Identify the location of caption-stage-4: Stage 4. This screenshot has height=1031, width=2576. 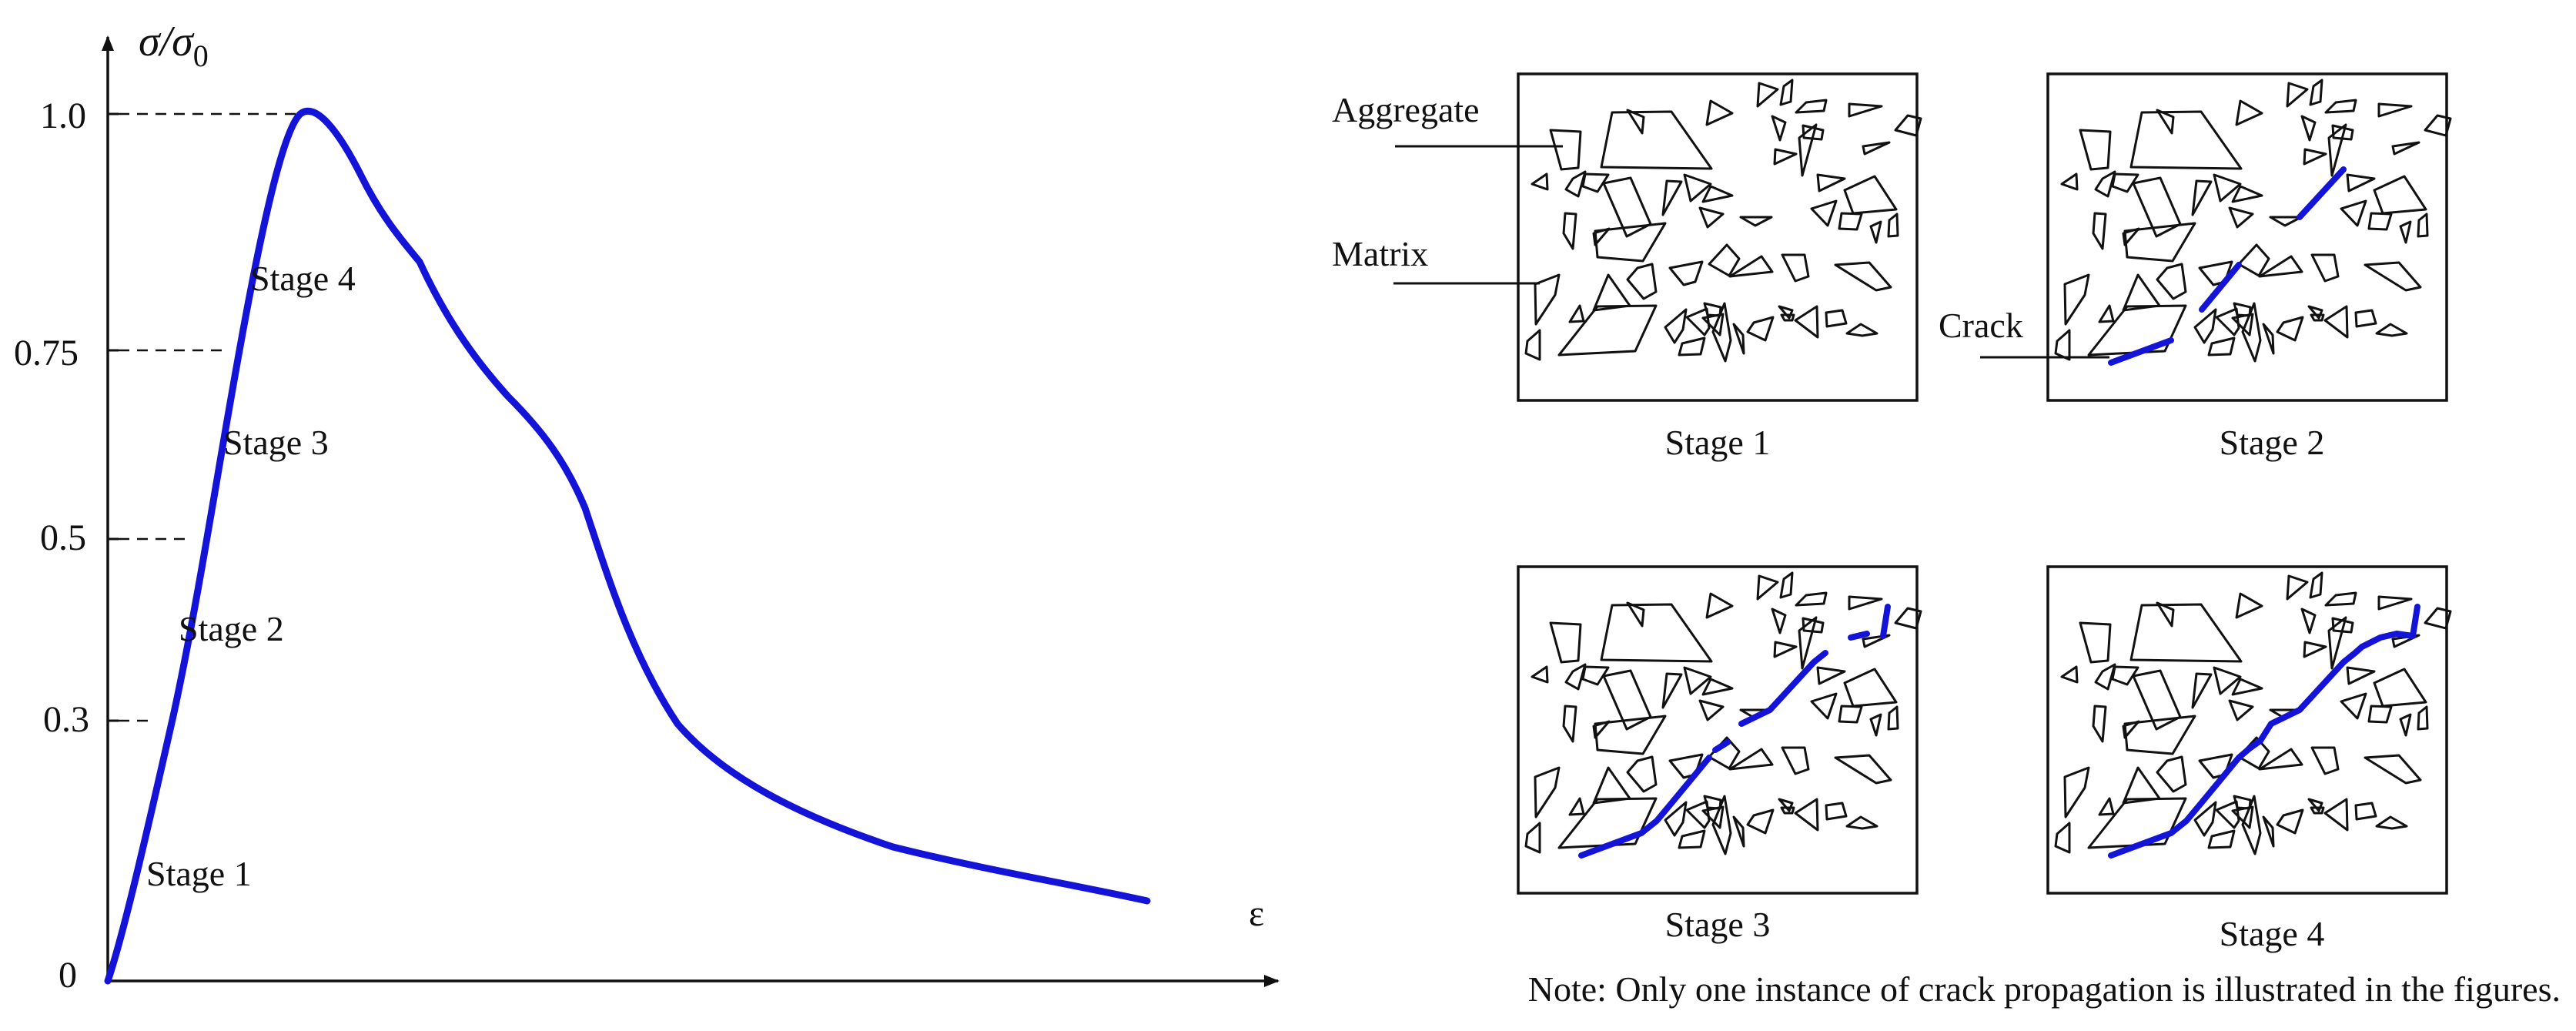
(2272, 933).